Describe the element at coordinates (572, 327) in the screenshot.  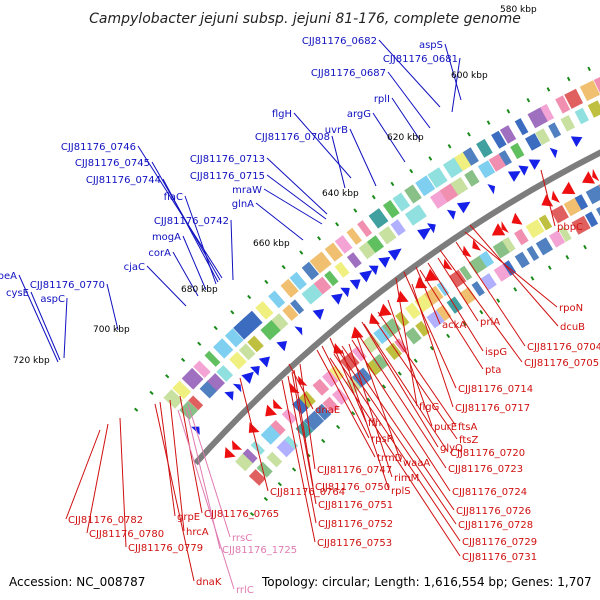
I see `reverse-label: dcuB` at that location.